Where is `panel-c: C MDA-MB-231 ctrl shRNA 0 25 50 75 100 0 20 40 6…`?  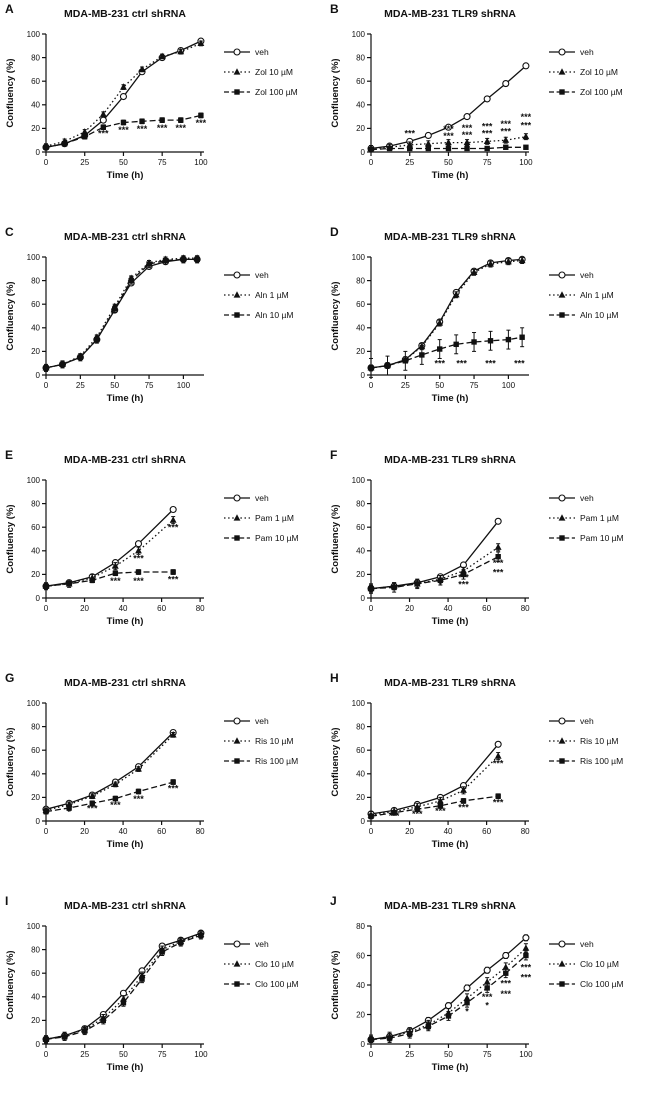
panel-c: C MDA-MB-231 ctrl shRNA 0 25 50 75 100 0 20 40 6… is located at coordinates (162, 334).